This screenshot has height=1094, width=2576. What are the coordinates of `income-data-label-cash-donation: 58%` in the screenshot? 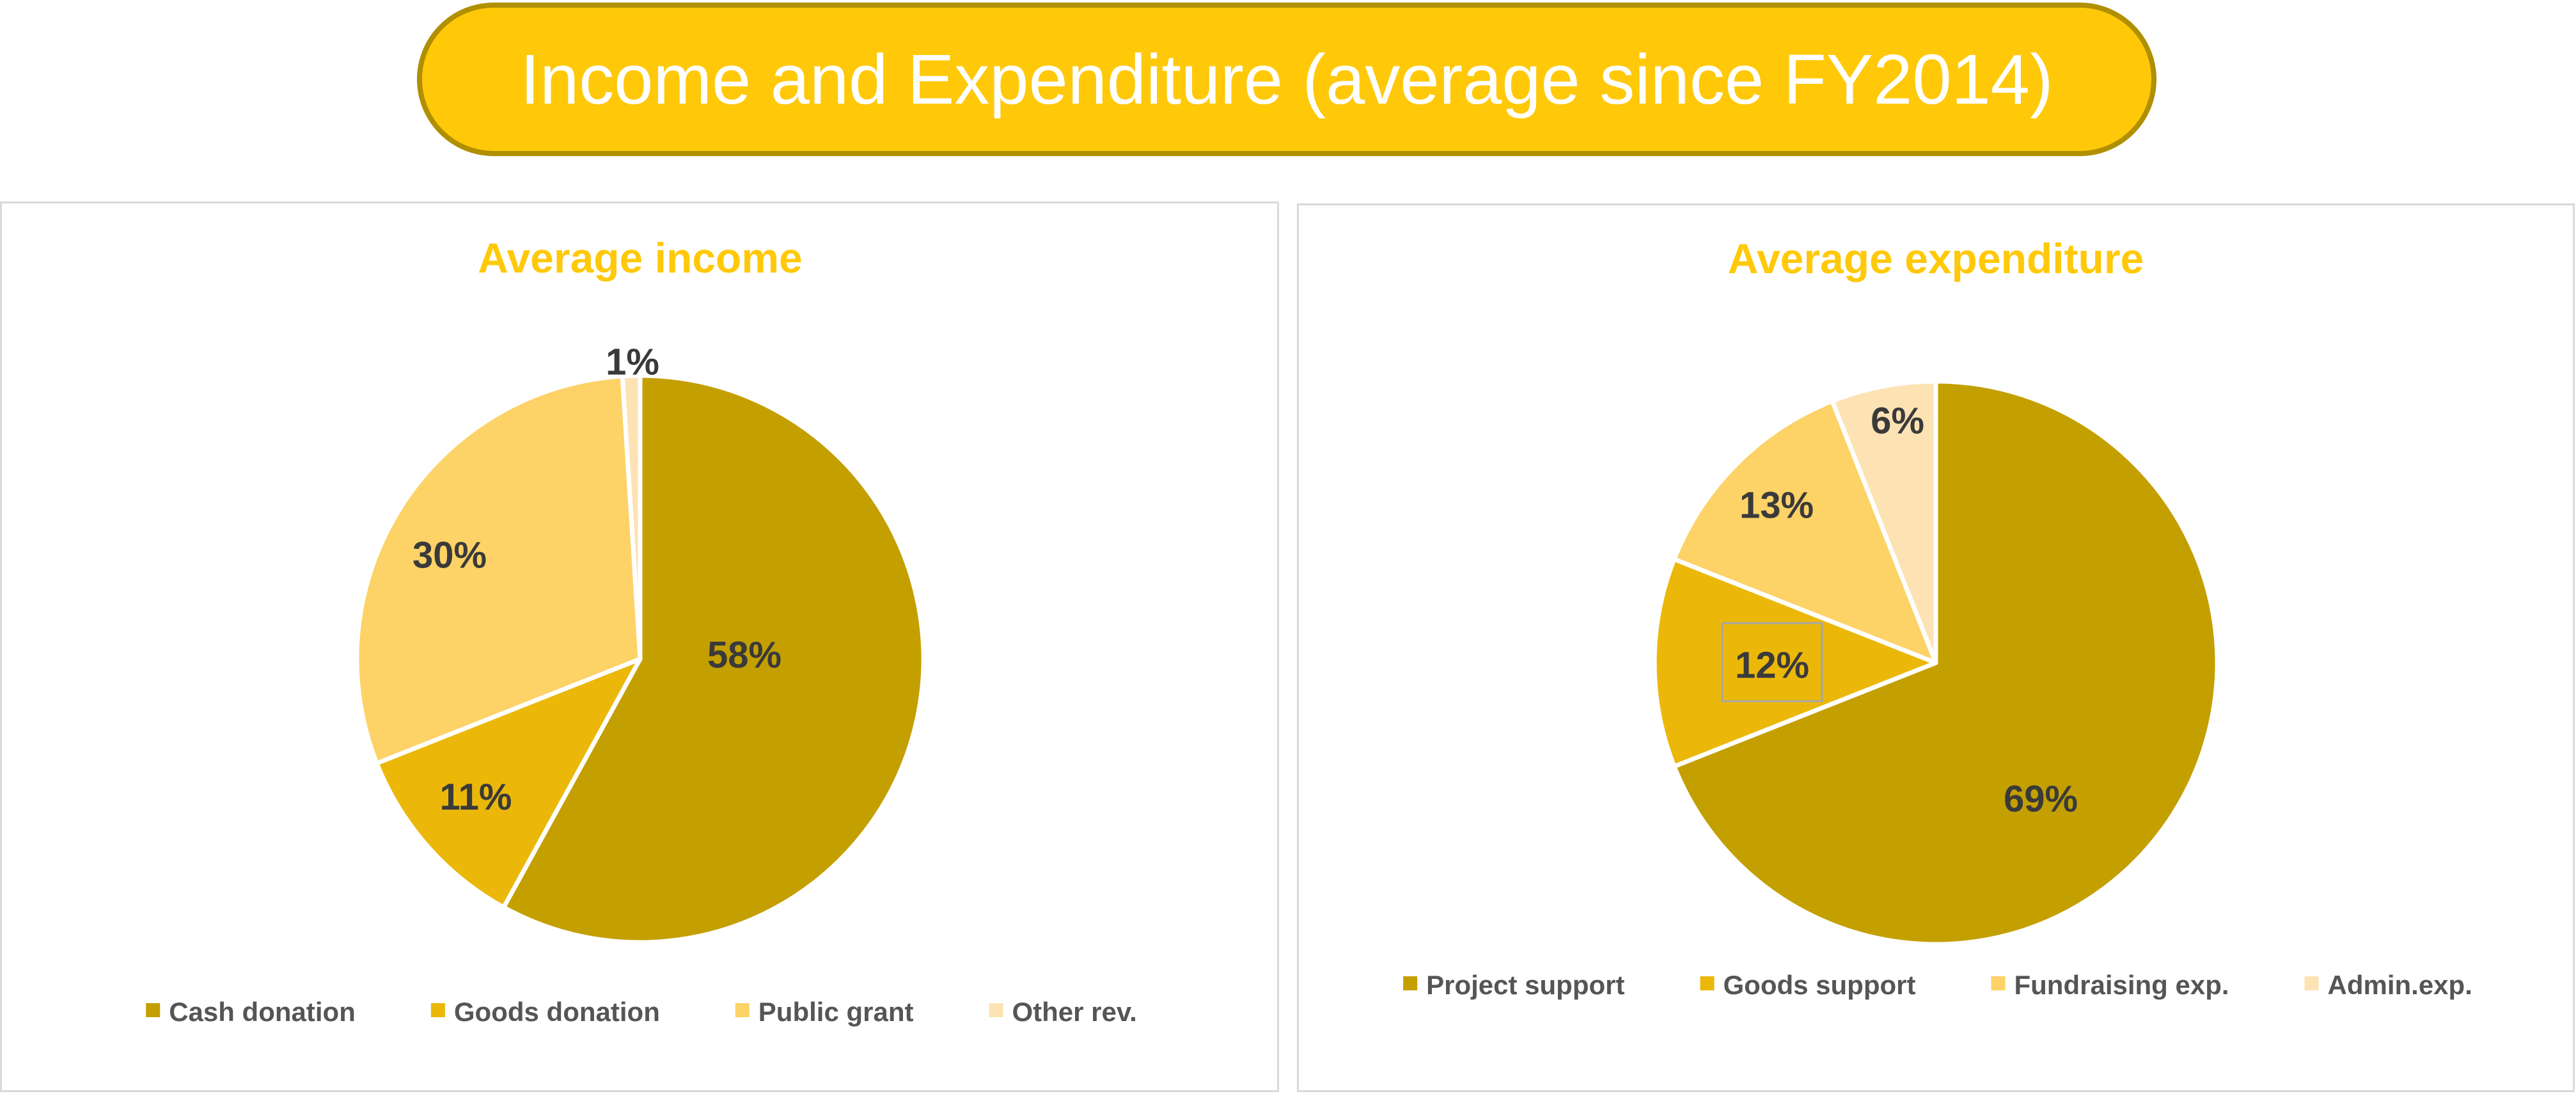 It's located at (744, 655).